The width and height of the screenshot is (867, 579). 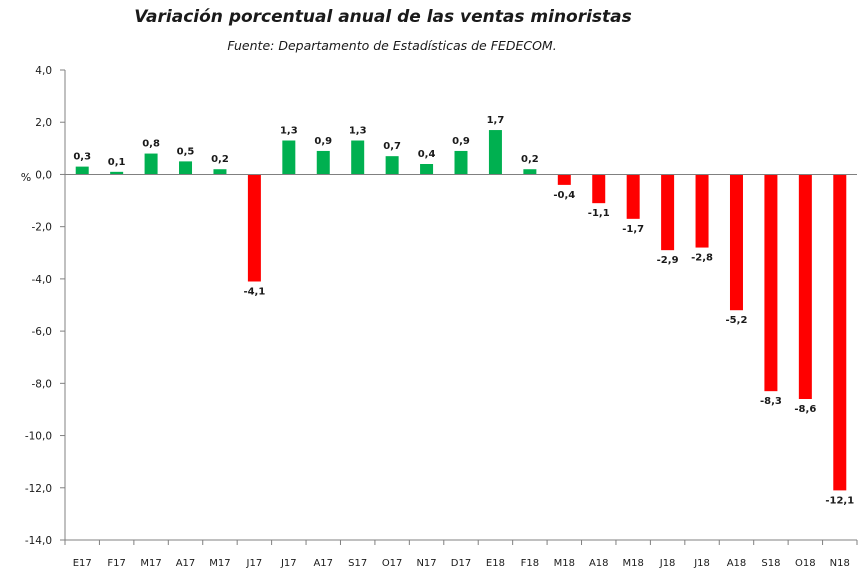 What do you see at coordinates (771, 401) in the screenshot?
I see `data-label: -8,3` at bounding box center [771, 401].